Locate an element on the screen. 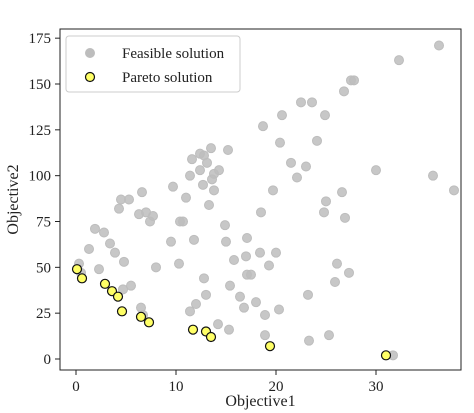 The width and height of the screenshot is (474, 413). y-tick-label: 125 is located at coordinates (40, 131).